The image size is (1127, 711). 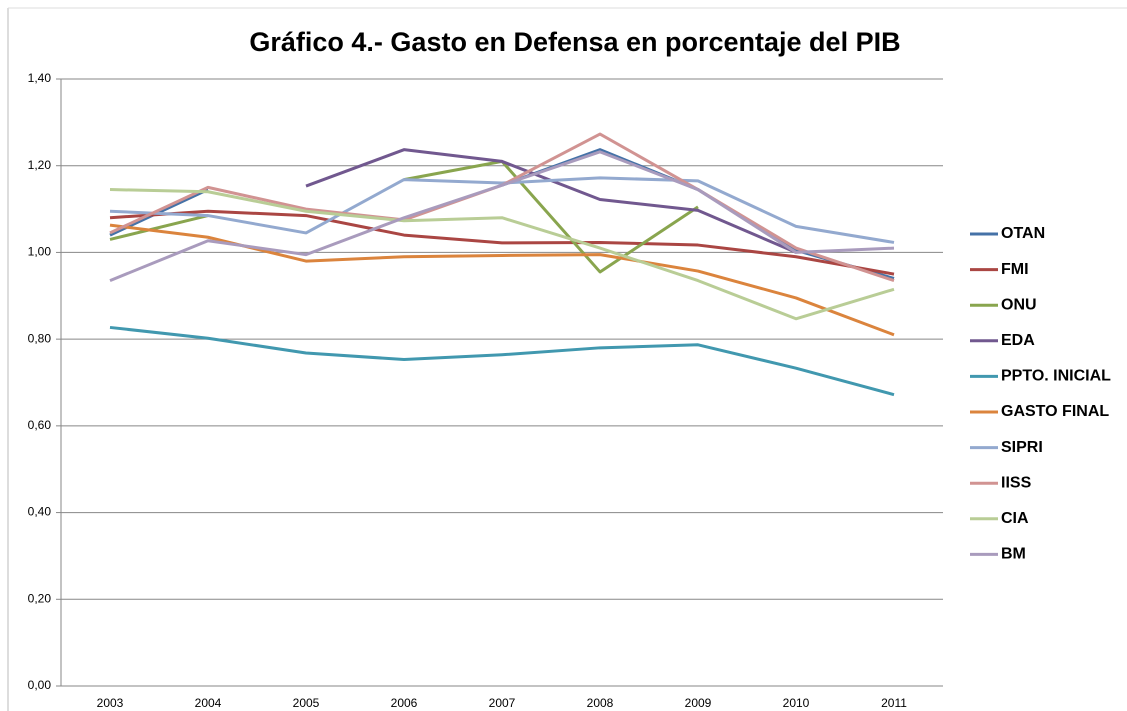 I want to click on legend-label: IISS, so click(x=1016, y=482).